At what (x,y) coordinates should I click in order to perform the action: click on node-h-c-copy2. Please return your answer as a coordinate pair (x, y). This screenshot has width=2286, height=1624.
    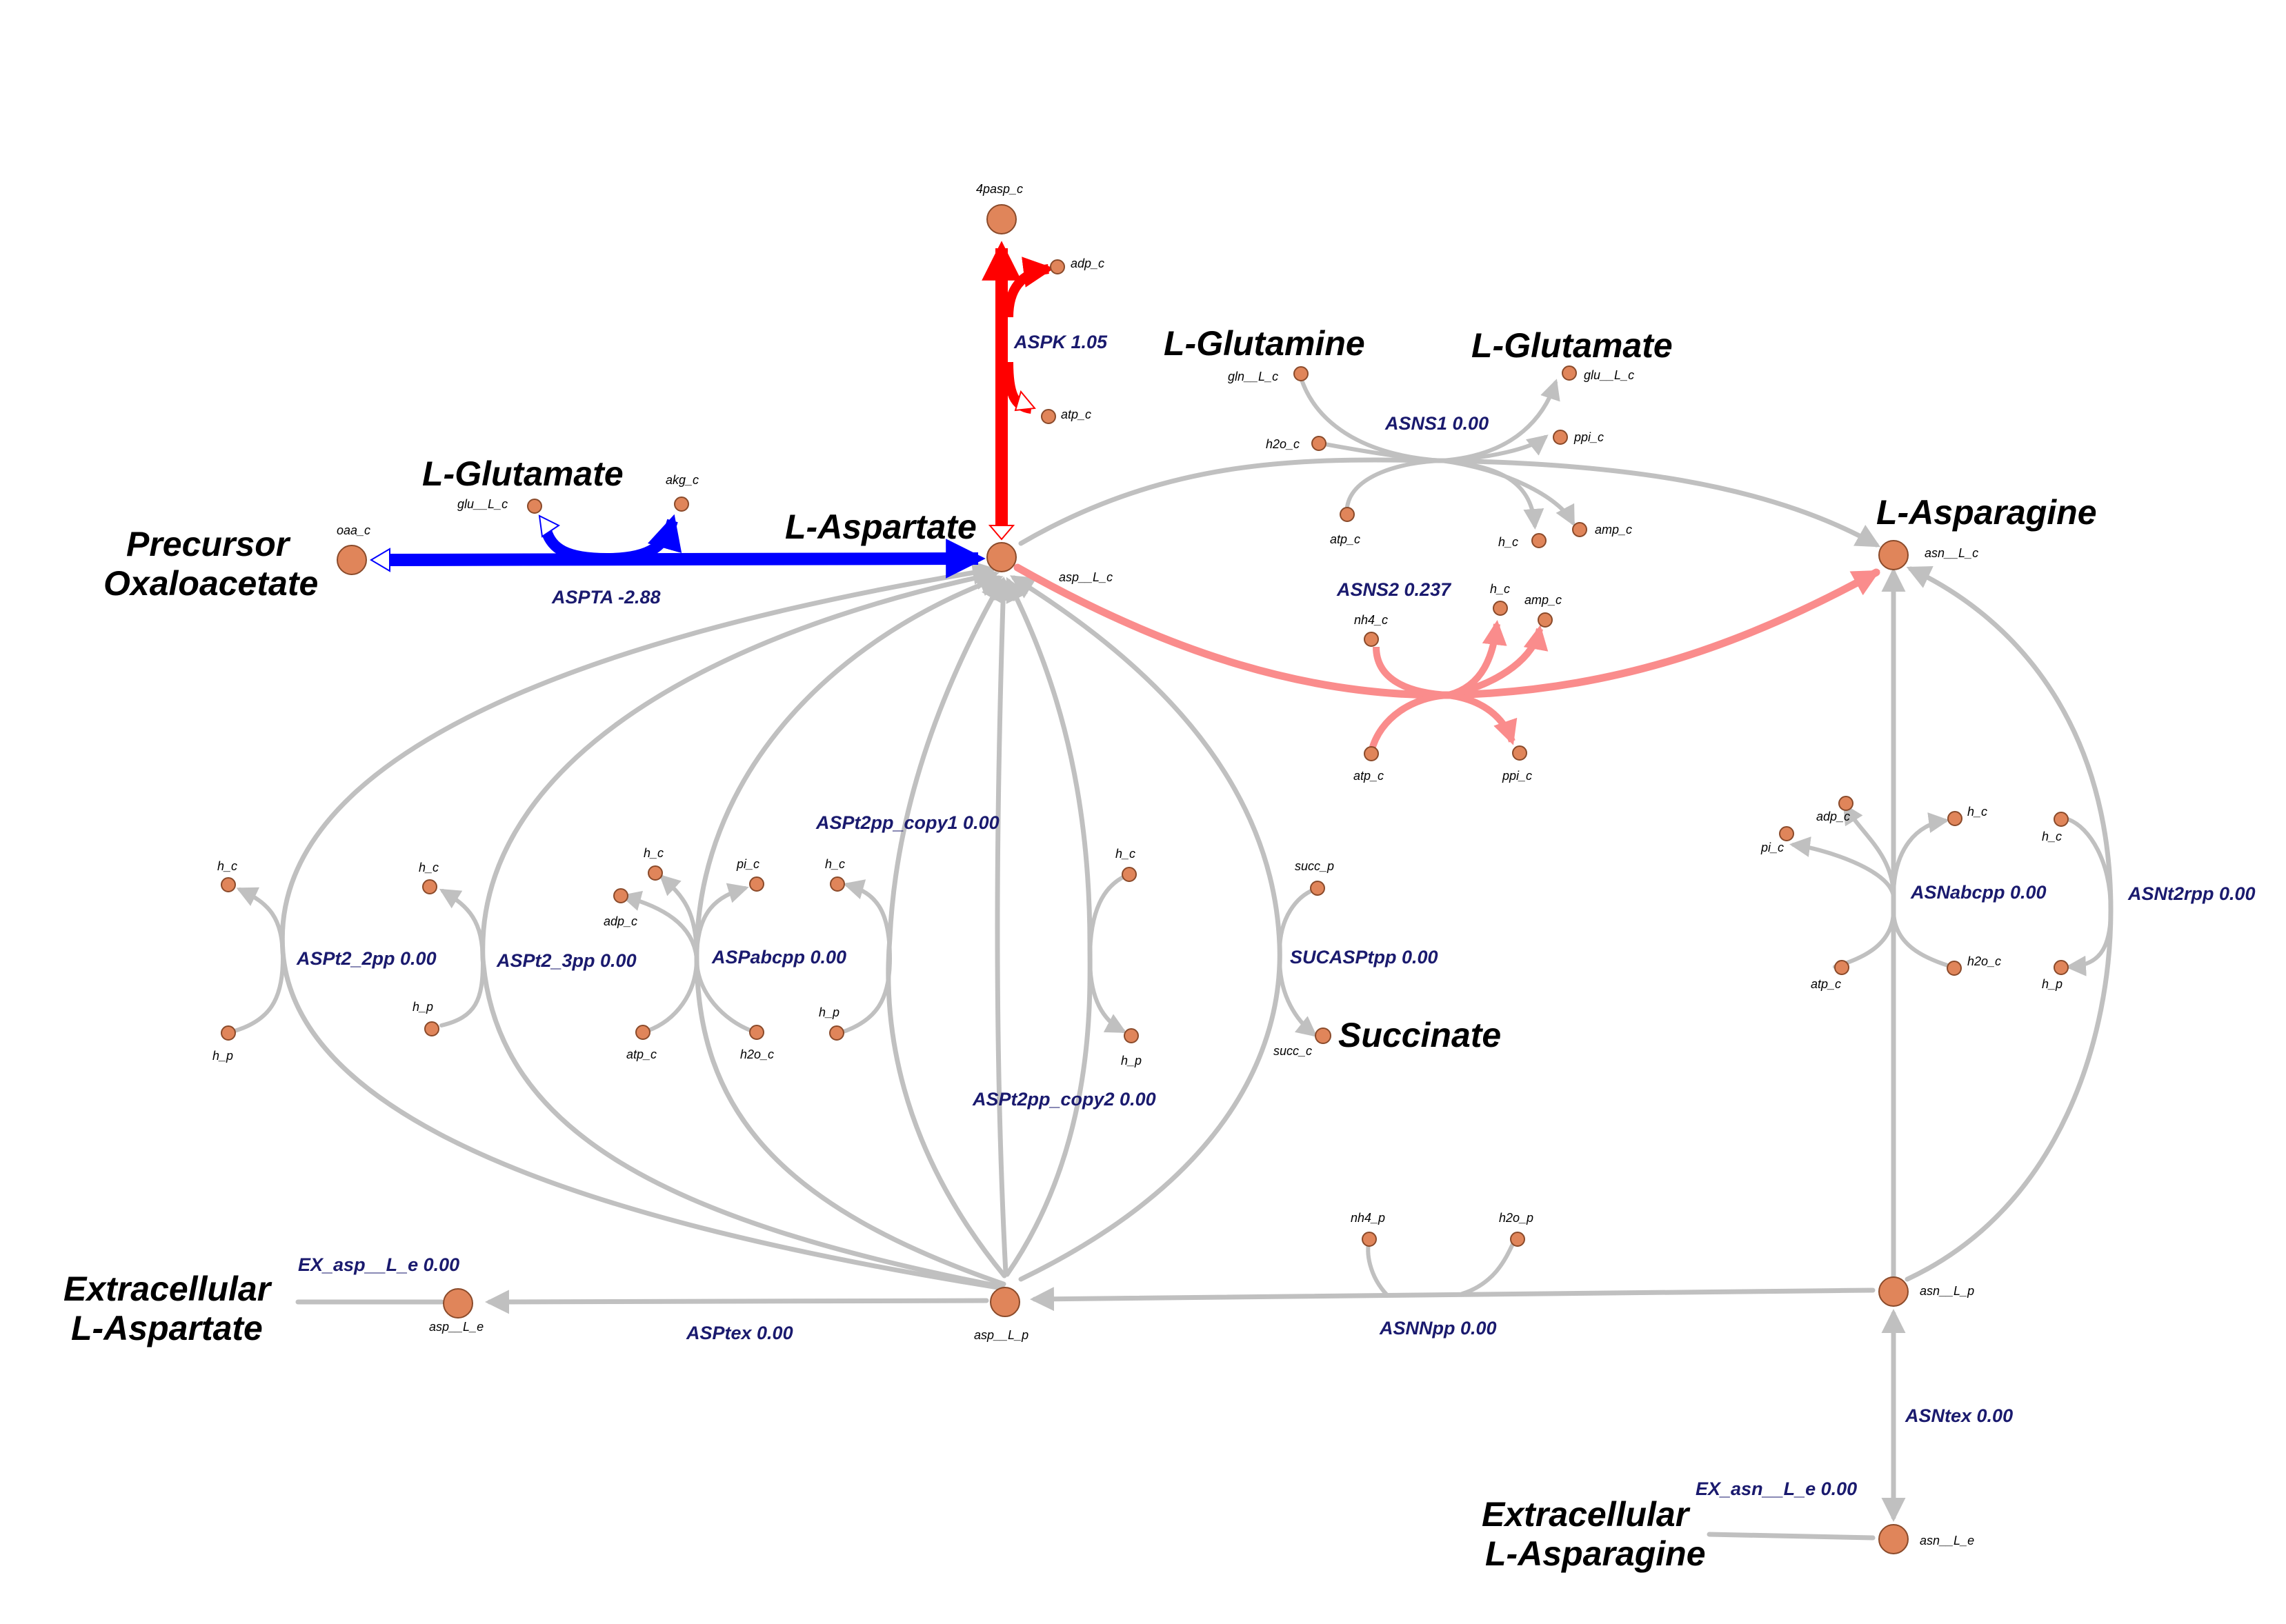
    Looking at the image, I should click on (1129, 874).